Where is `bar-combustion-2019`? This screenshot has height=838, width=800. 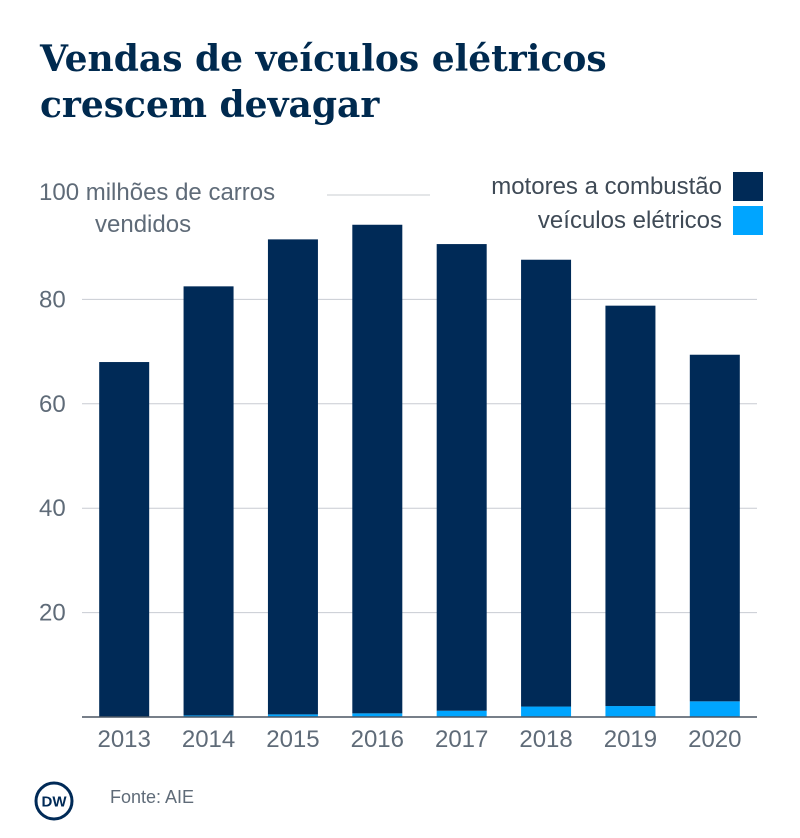
bar-combustion-2019 is located at coordinates (630, 506).